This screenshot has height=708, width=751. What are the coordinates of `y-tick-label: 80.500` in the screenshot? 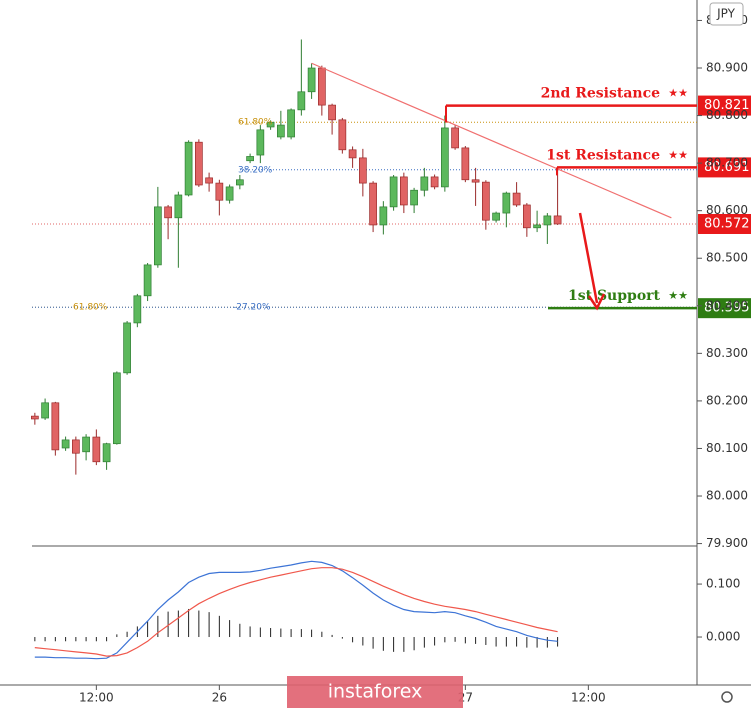 It's located at (727, 258).